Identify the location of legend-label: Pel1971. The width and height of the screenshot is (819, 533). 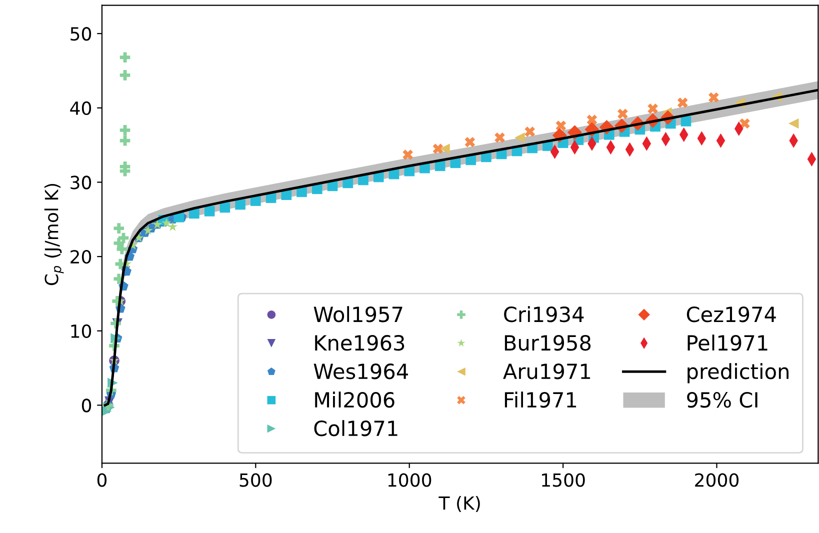
(728, 342).